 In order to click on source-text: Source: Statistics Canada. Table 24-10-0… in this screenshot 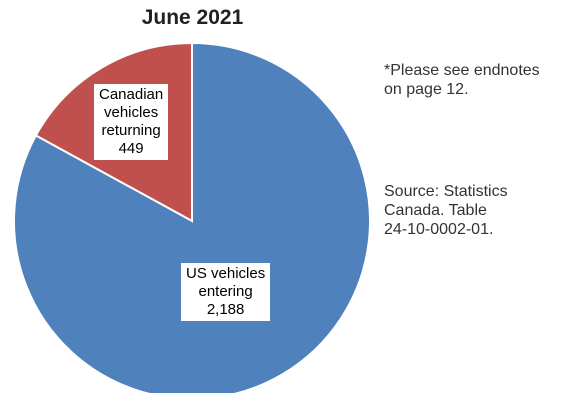, I will do `click(446, 210)`.